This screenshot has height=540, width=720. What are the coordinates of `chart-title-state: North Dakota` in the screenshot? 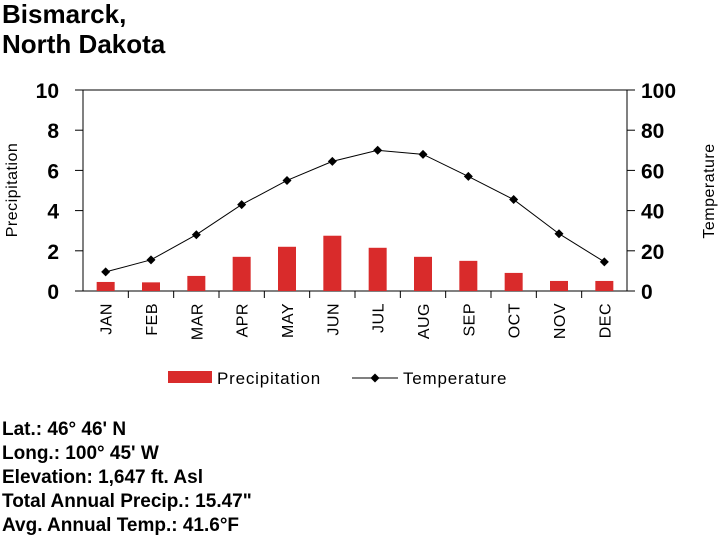 It's located at (84, 44).